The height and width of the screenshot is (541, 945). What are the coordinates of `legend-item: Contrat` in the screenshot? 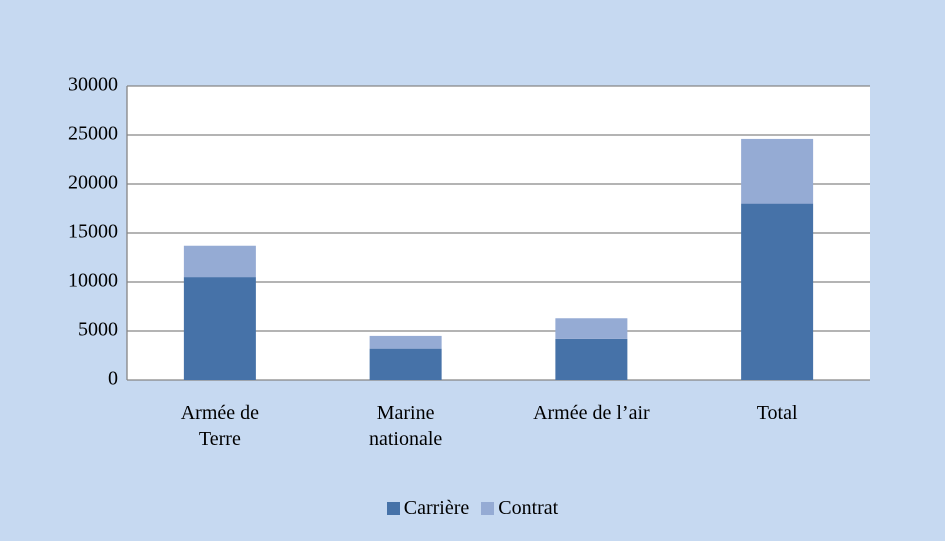 It's located at (519, 508).